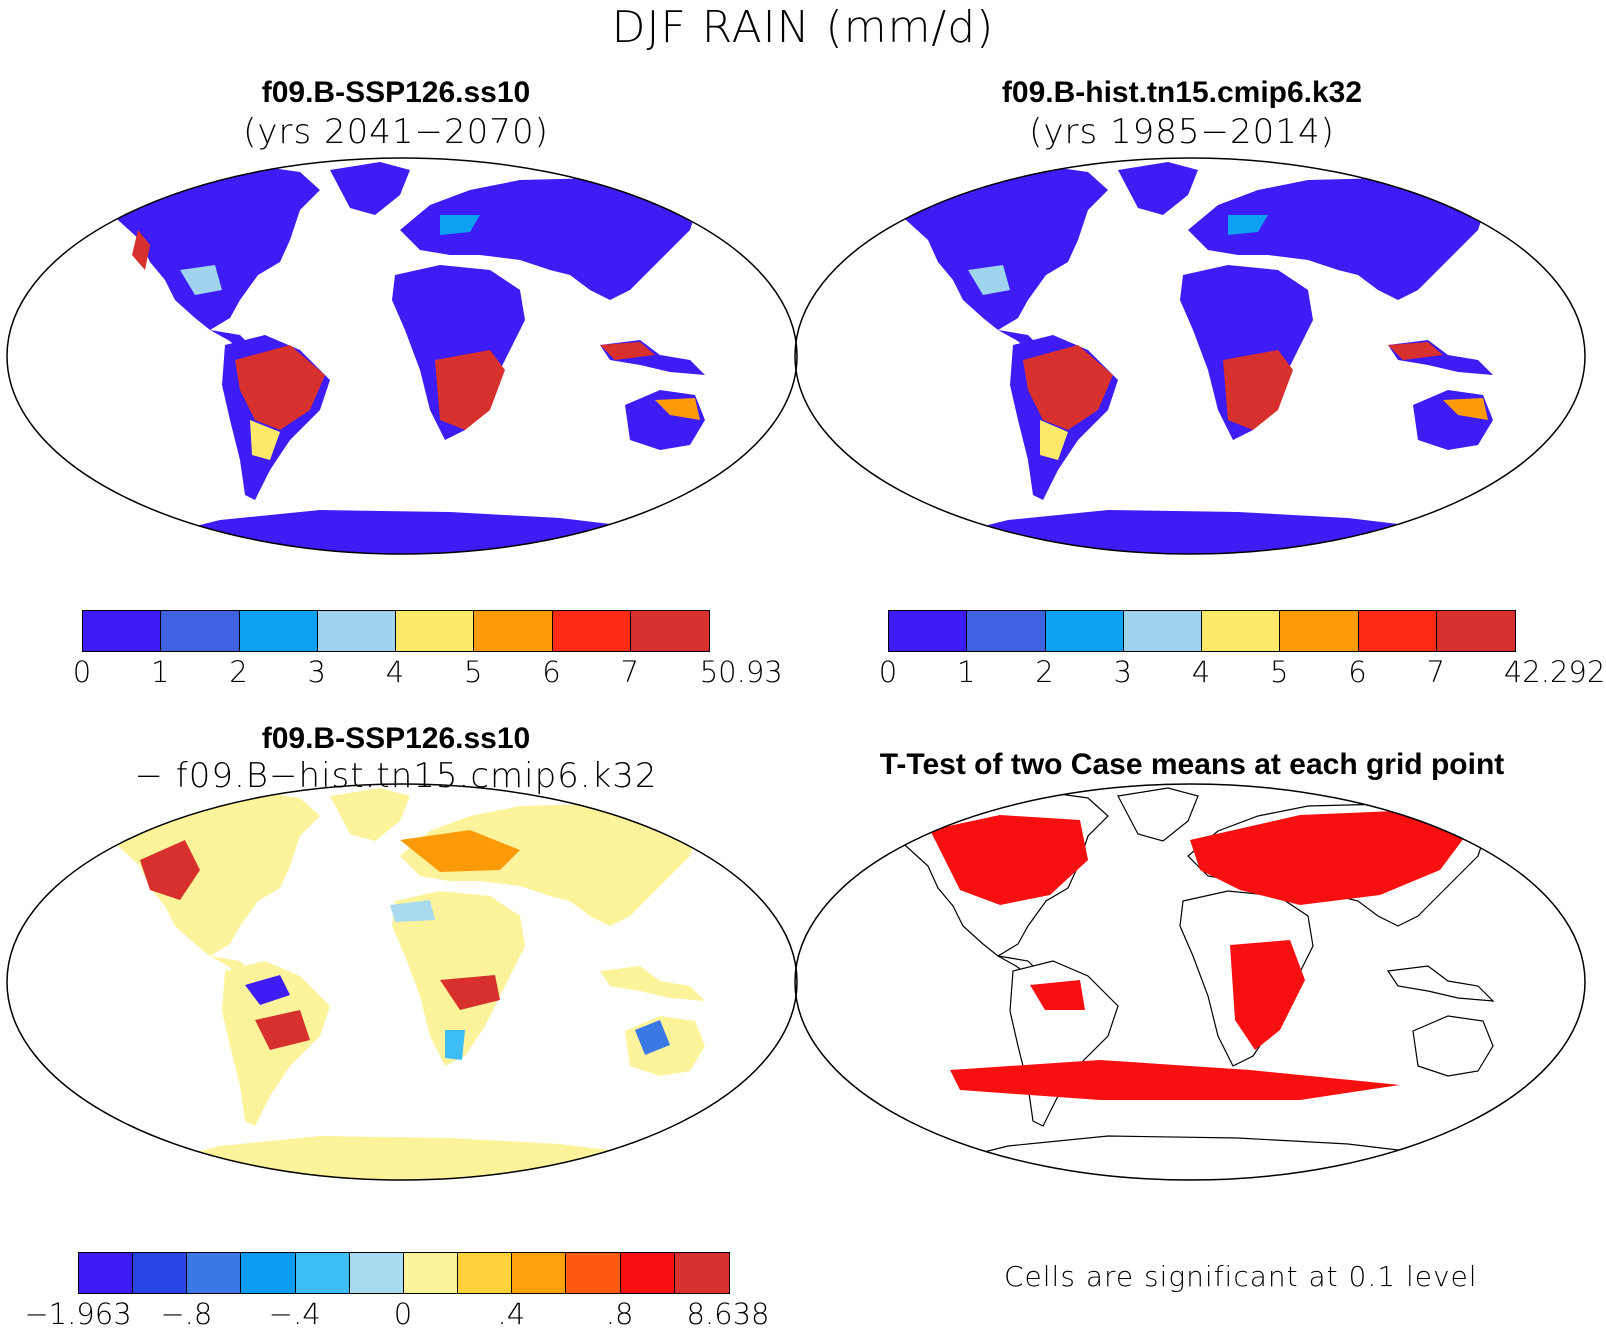 Image resolution: width=1606 pixels, height=1331 pixels. I want to click on colorbar-panel3, so click(404, 1273).